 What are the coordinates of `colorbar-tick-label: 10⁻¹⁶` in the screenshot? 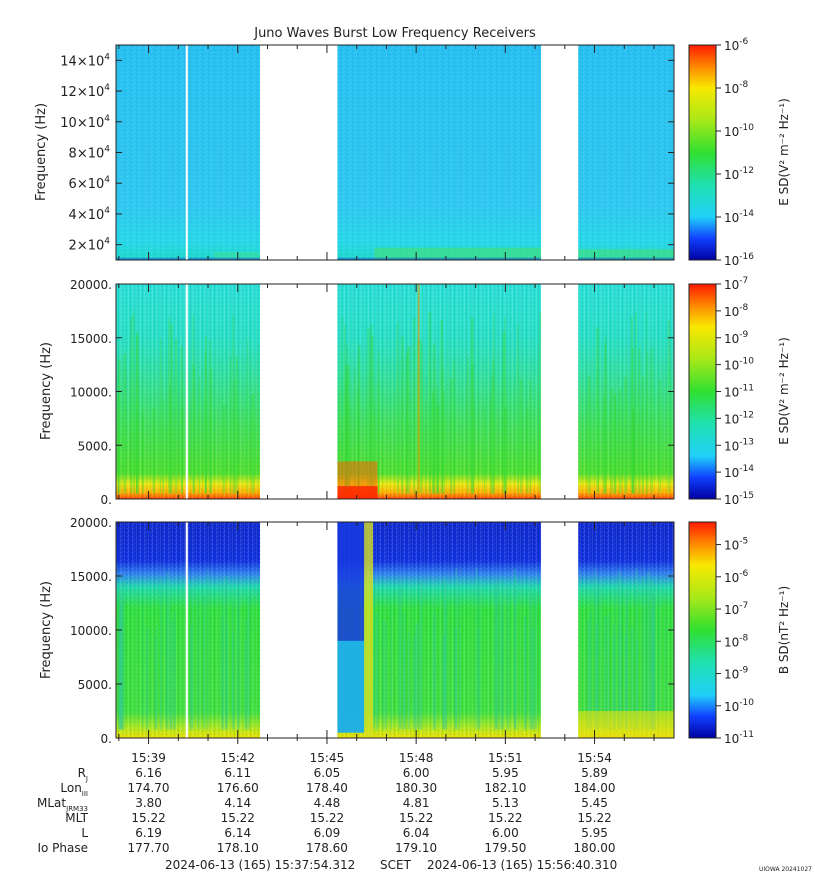 It's located at (739, 260).